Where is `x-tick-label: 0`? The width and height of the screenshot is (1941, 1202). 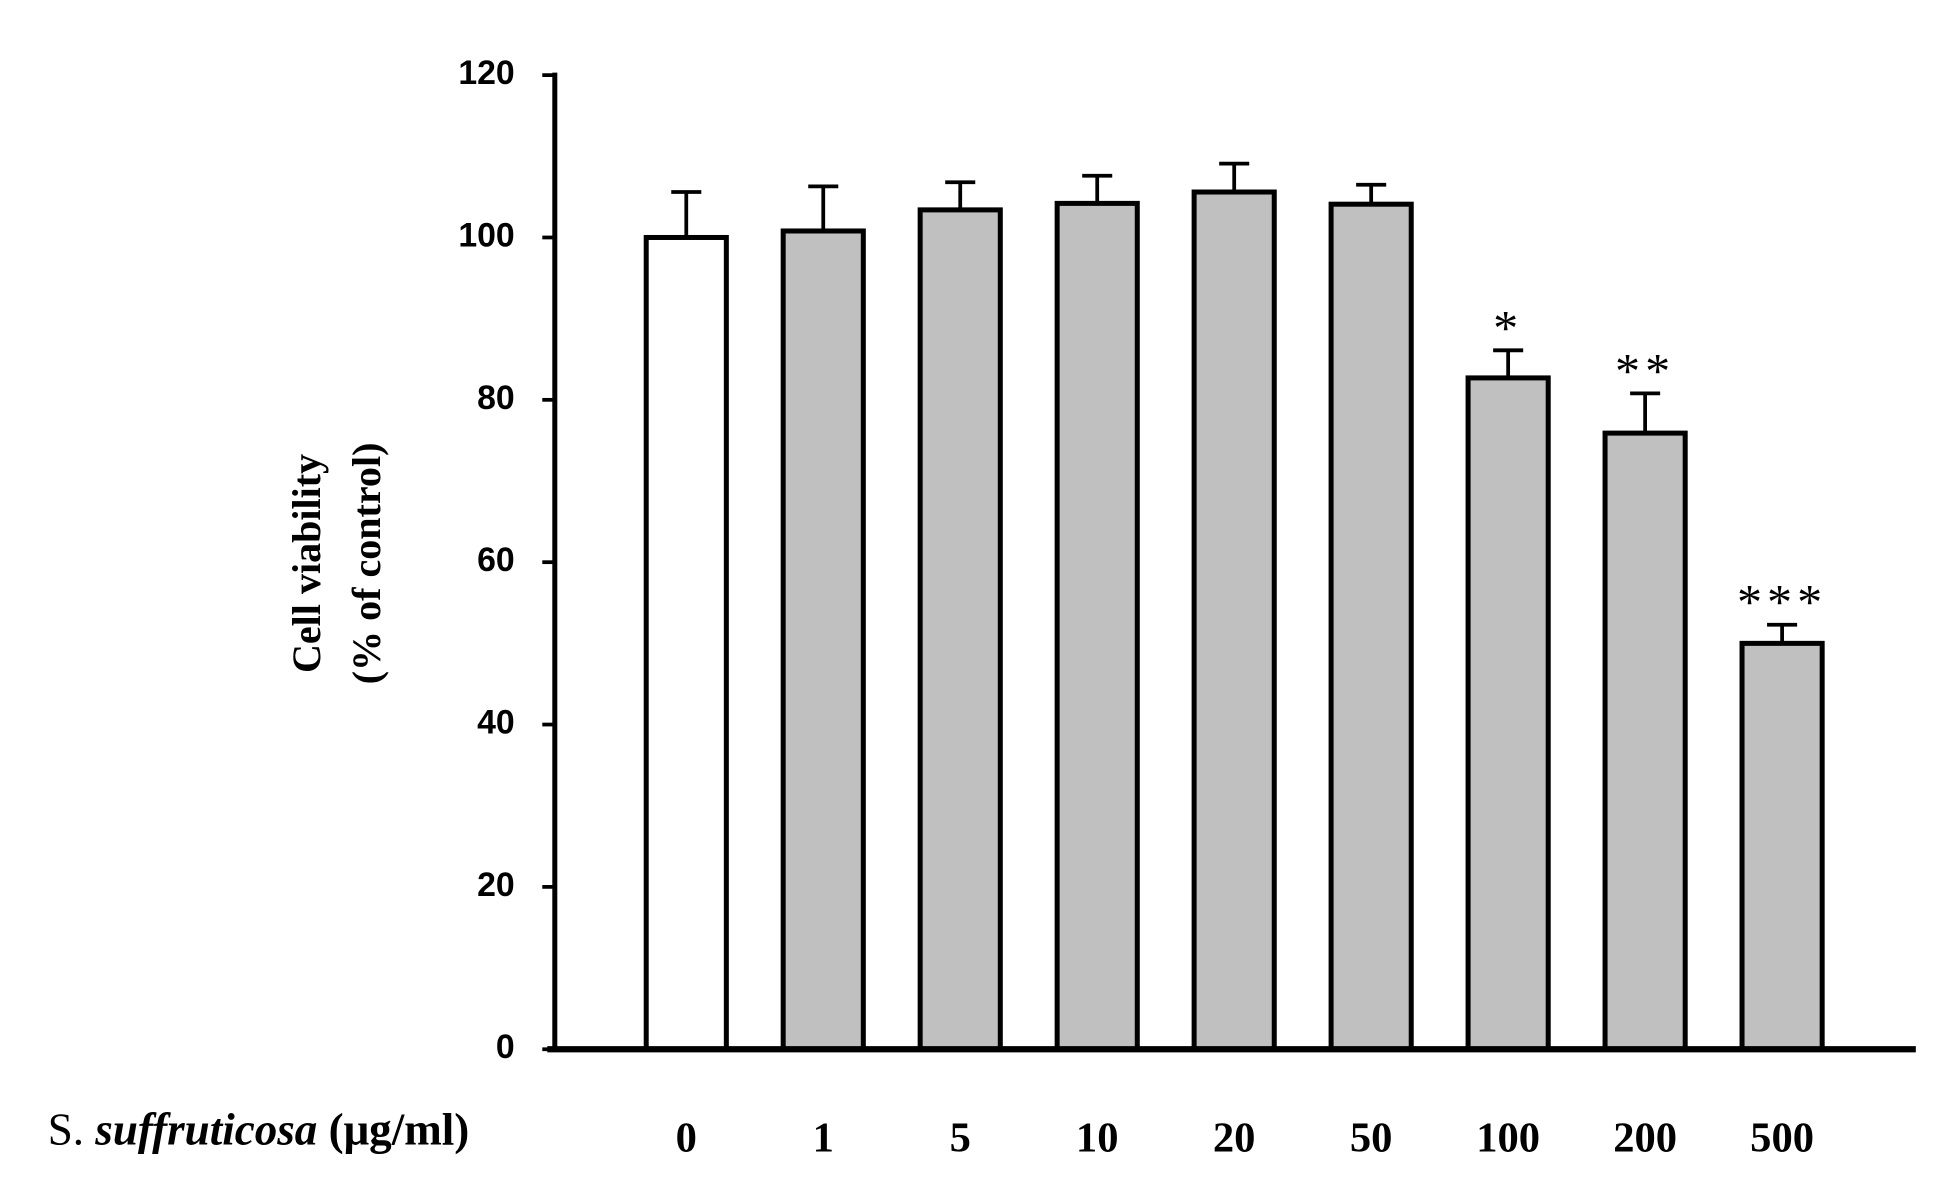 x-tick-label: 0 is located at coordinates (686, 1138).